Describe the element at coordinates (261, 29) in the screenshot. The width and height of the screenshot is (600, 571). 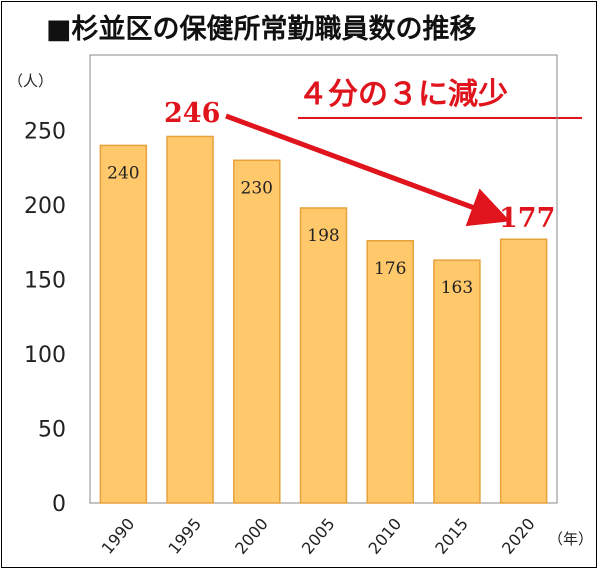
I see `chart-title: ■杉並区の保健所常勤職員数の推移` at that location.